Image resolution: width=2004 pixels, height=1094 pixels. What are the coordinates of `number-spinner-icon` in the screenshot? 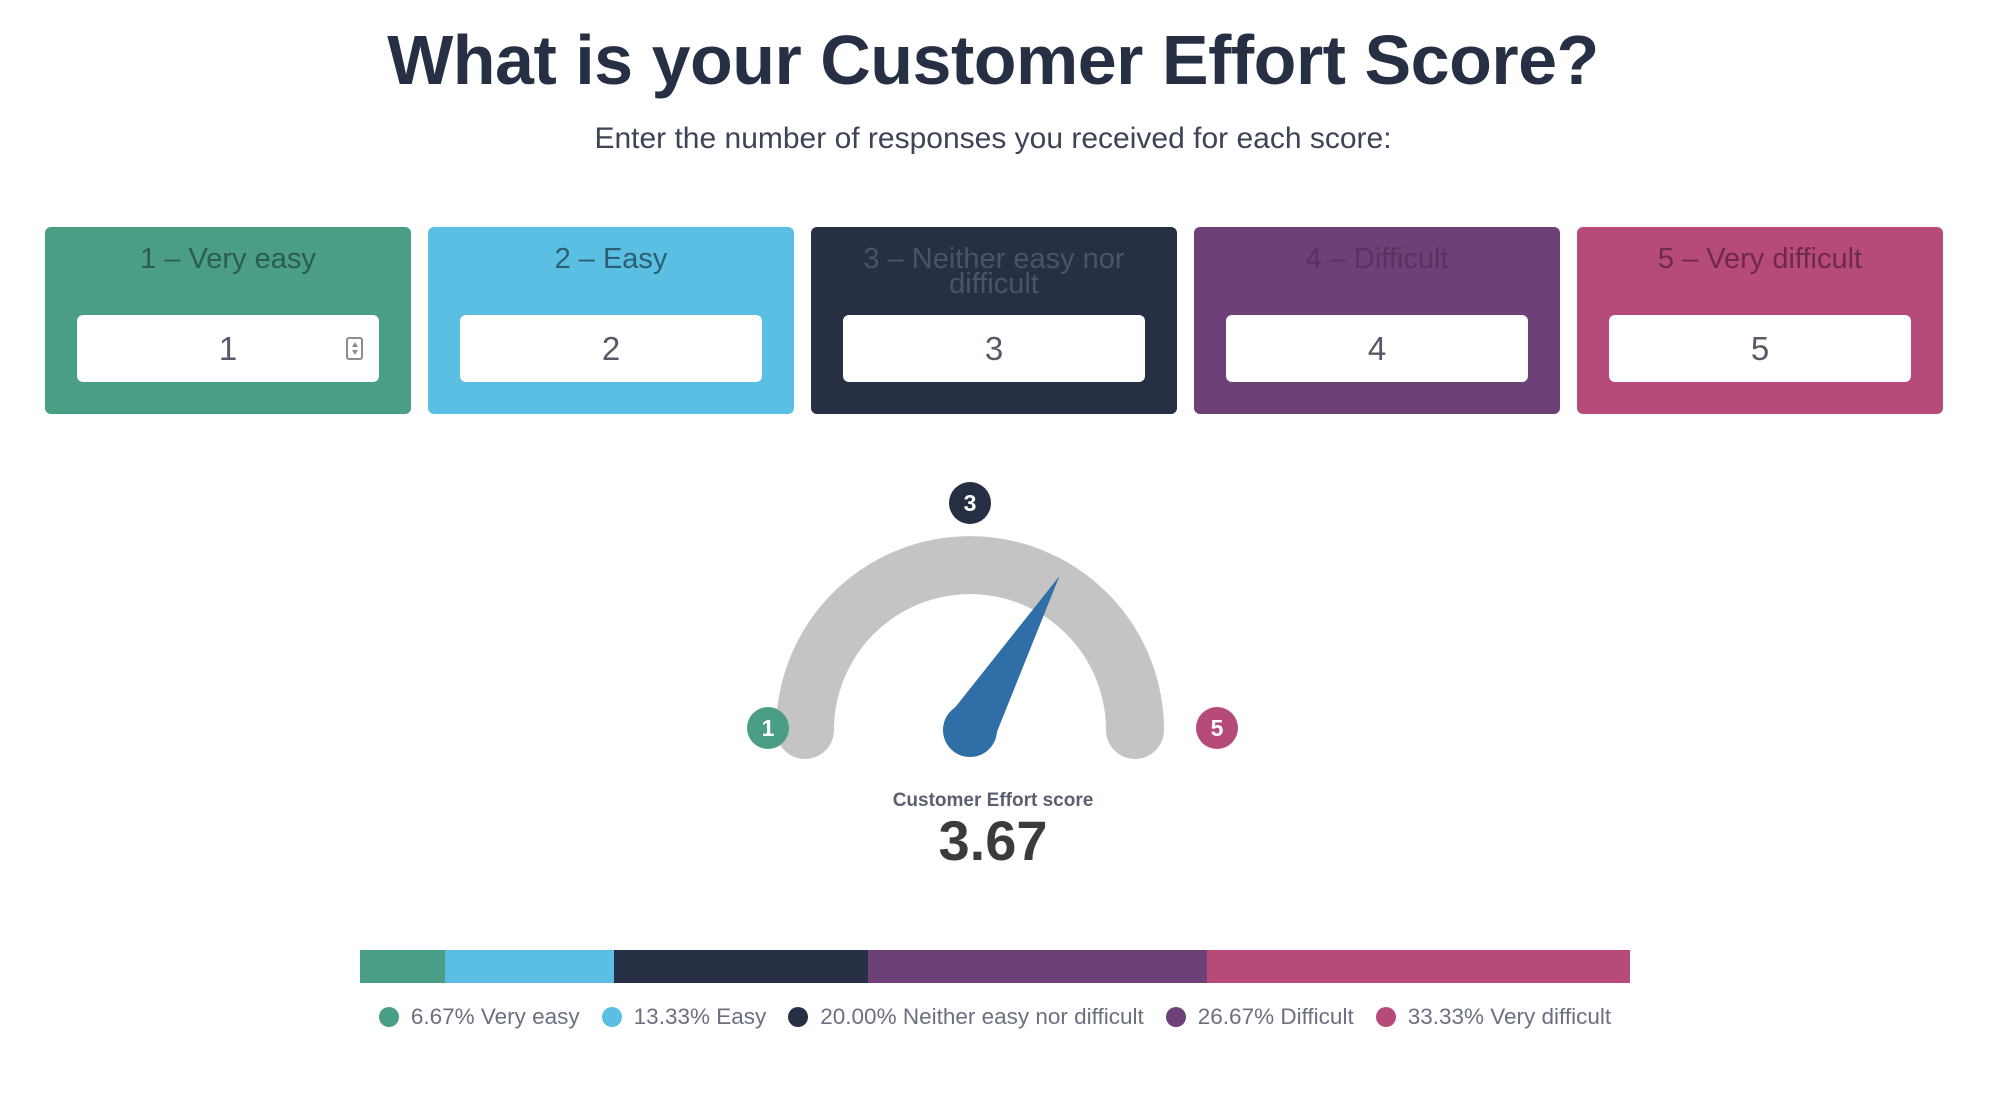 It's located at (354, 348).